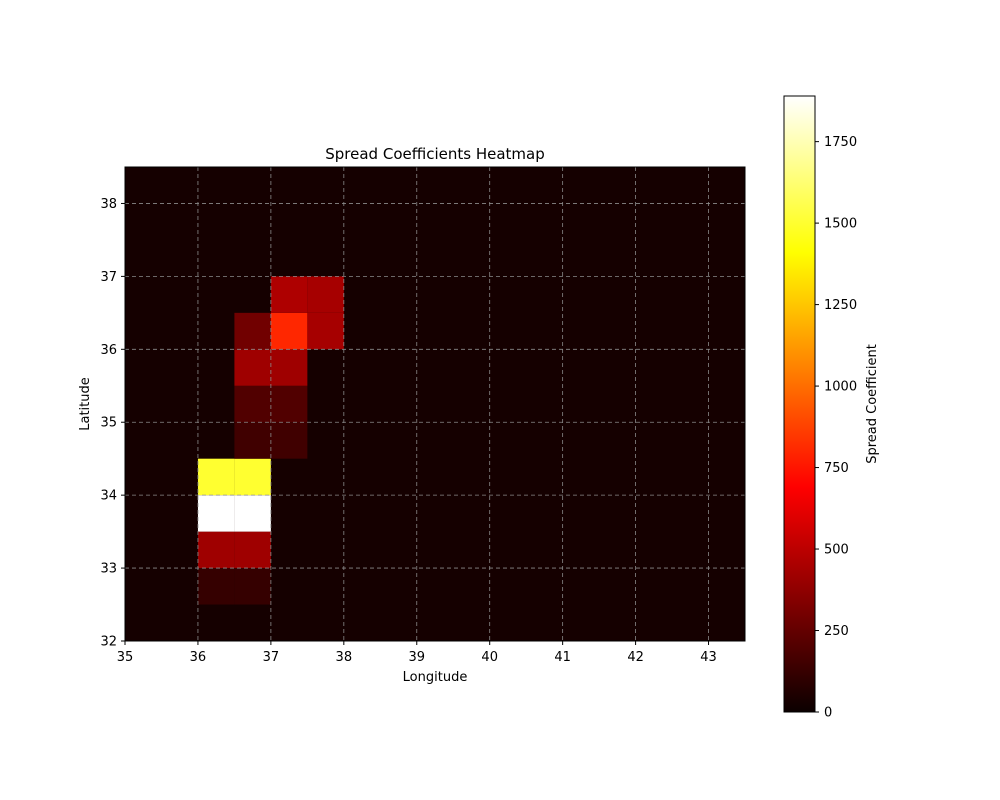  Describe the element at coordinates (108, 569) in the screenshot. I see `y-tick-label: 33` at that location.